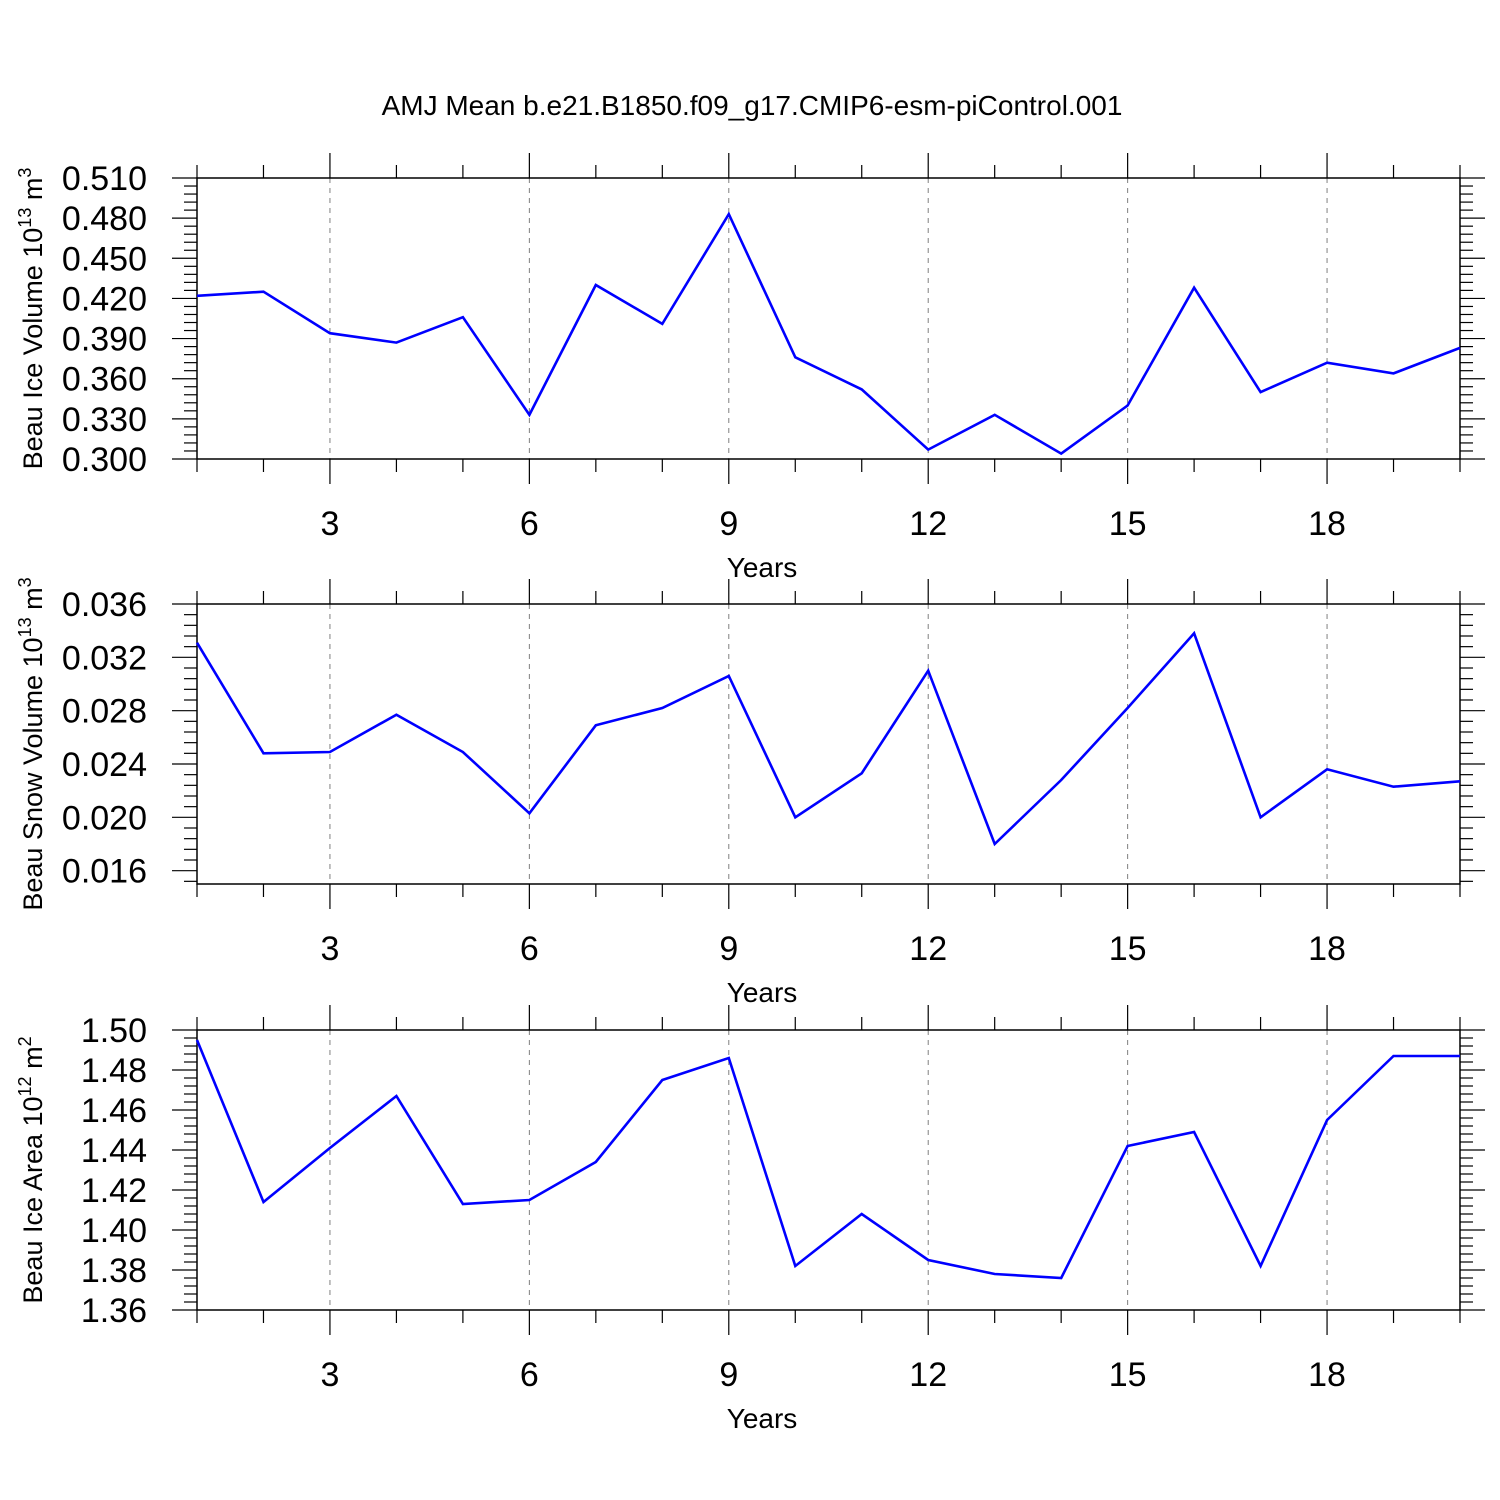 This screenshot has height=1500, width=1500. I want to click on y-tick-label: 0.016, so click(104, 872).